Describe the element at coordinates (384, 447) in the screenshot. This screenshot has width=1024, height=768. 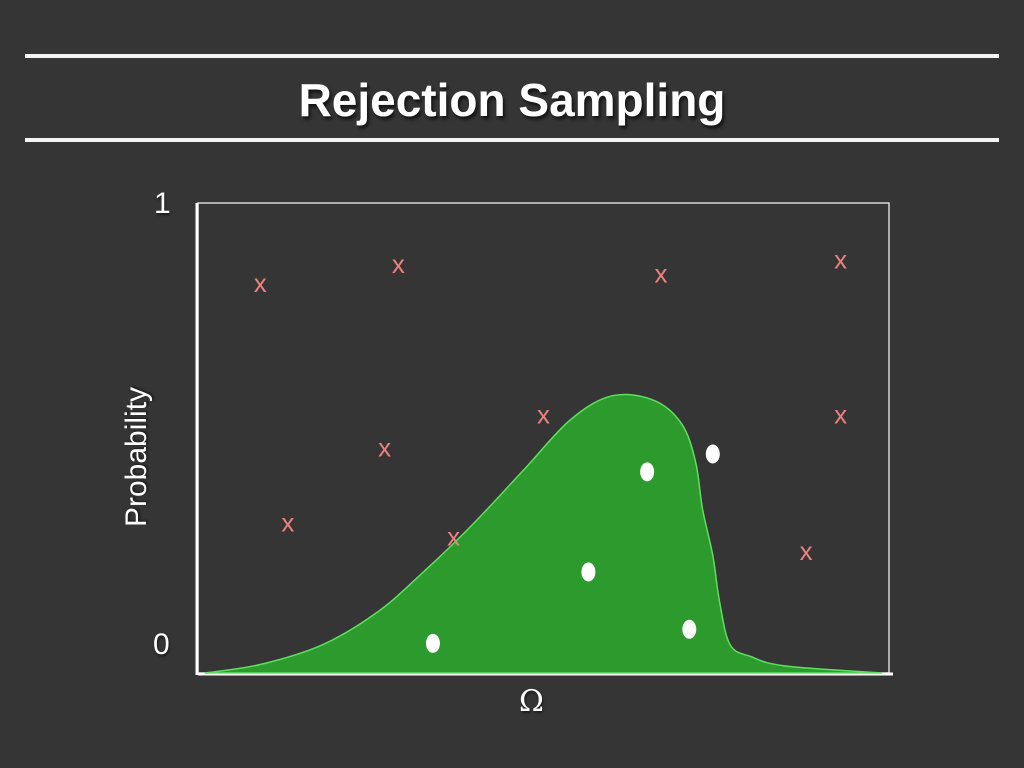
I see `rejected-sample-mark-7: x` at that location.